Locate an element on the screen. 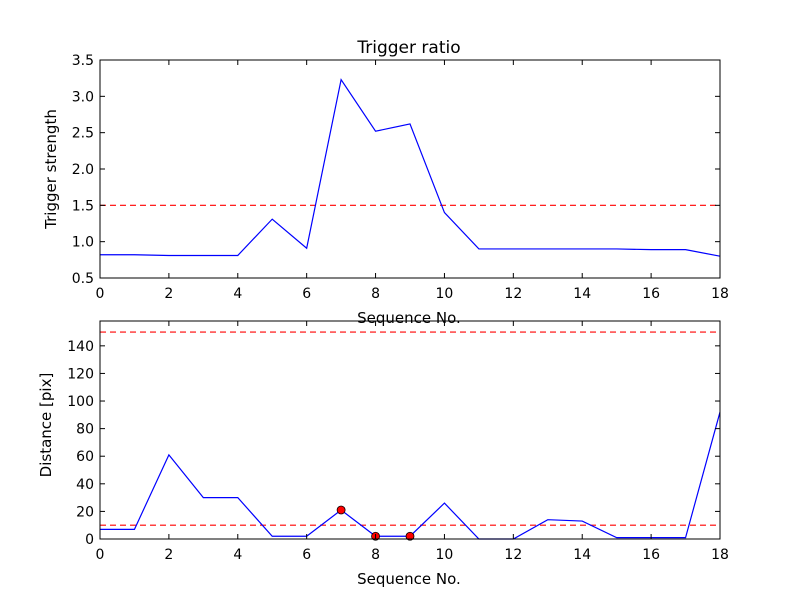  top-chart-title: Trigger ratio is located at coordinates (408, 48).